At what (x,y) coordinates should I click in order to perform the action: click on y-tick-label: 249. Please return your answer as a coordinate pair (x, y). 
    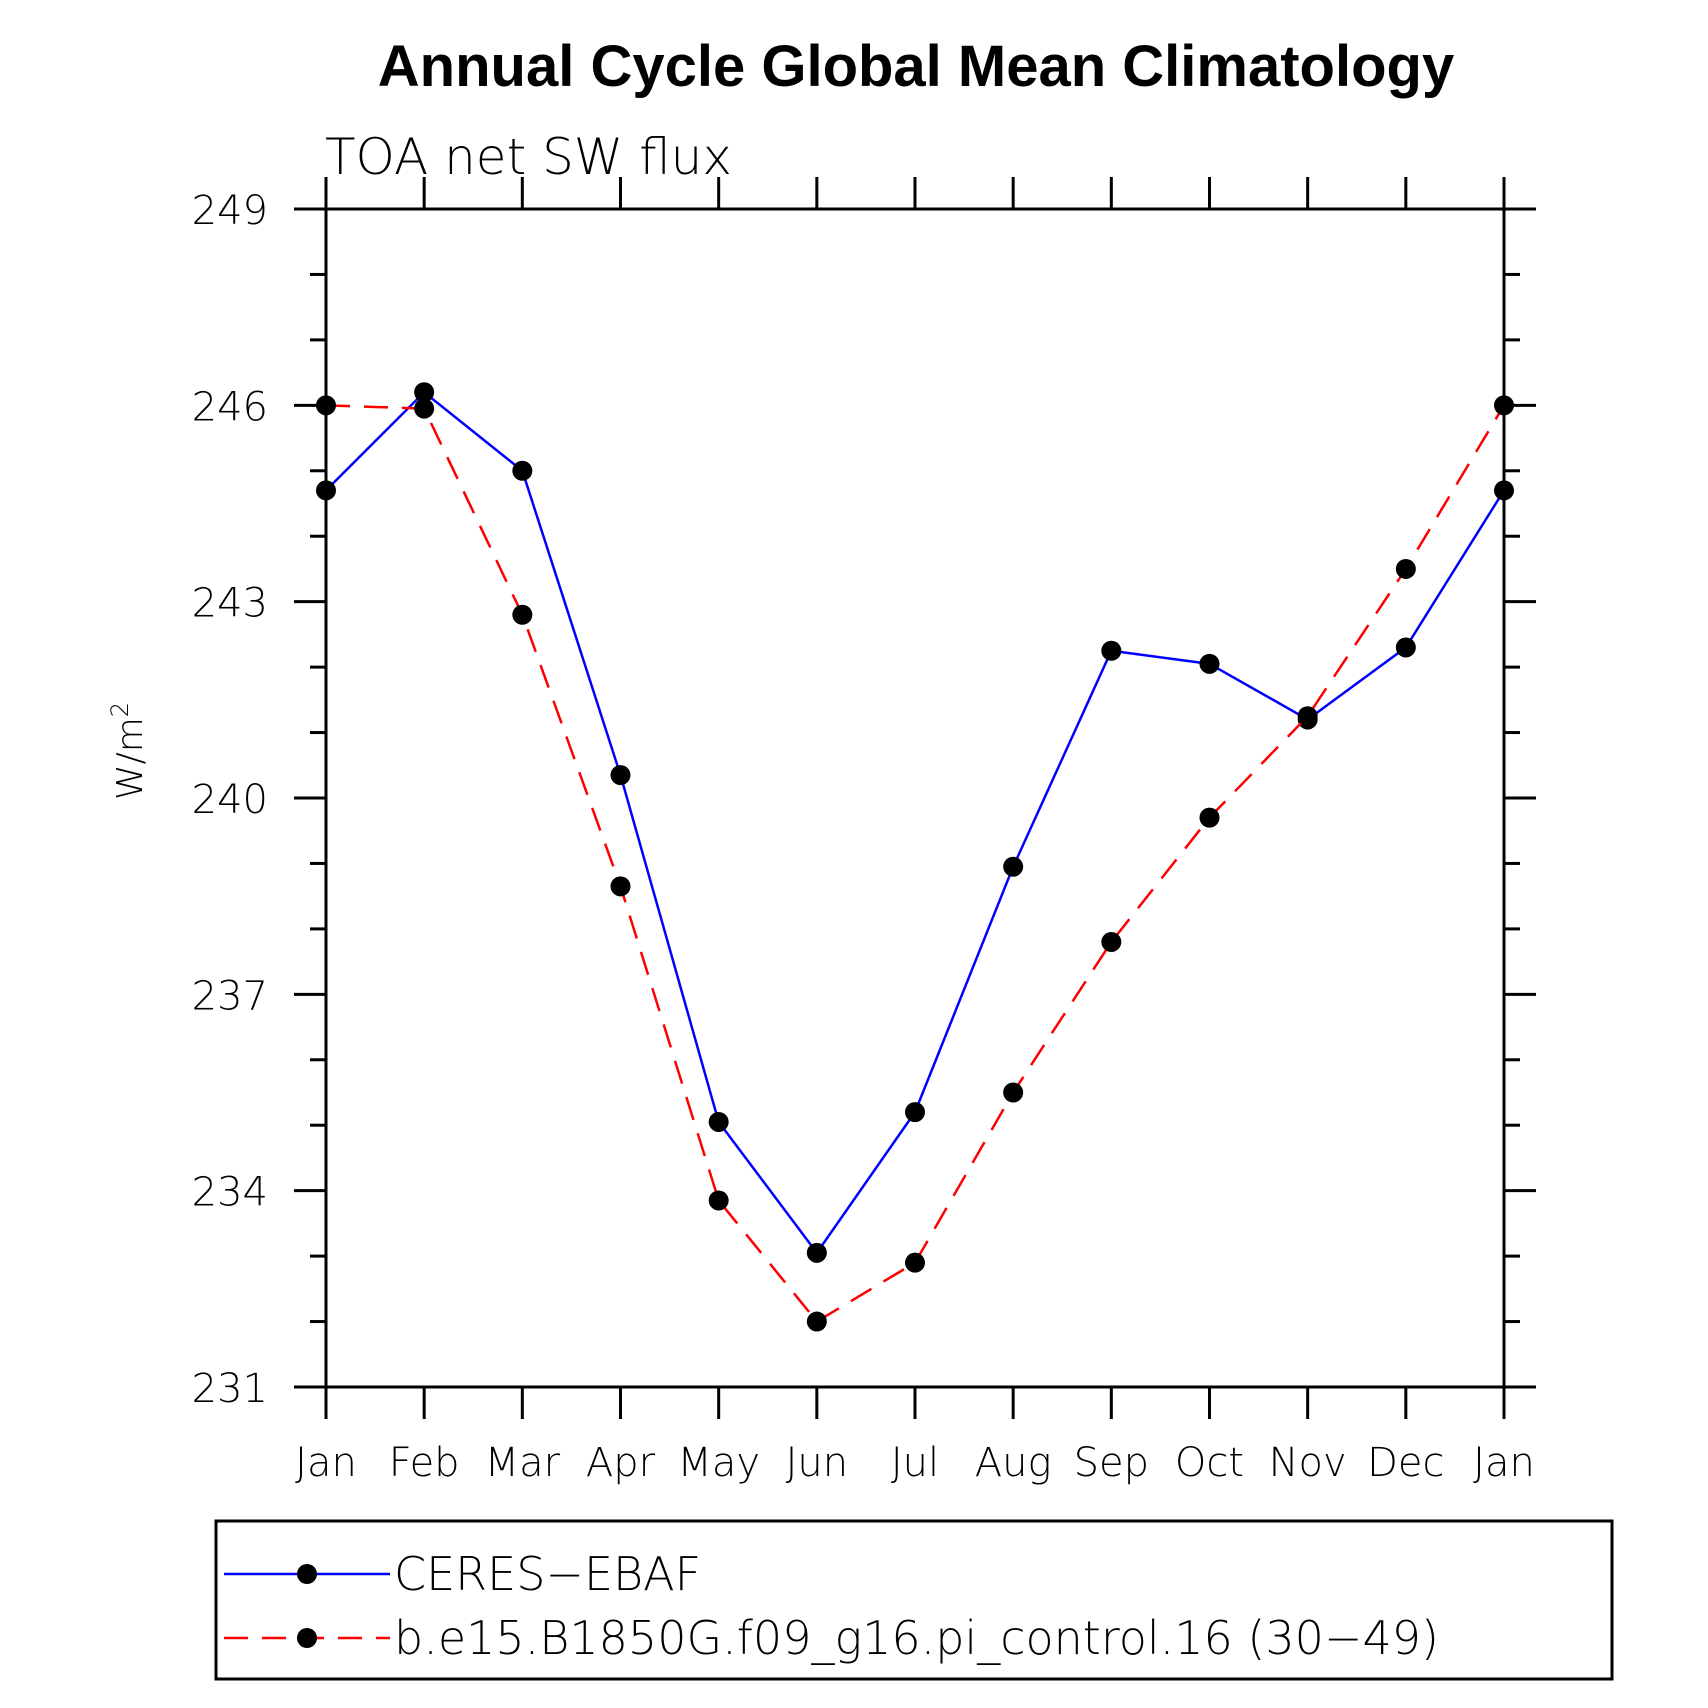
    Looking at the image, I should click on (230, 211).